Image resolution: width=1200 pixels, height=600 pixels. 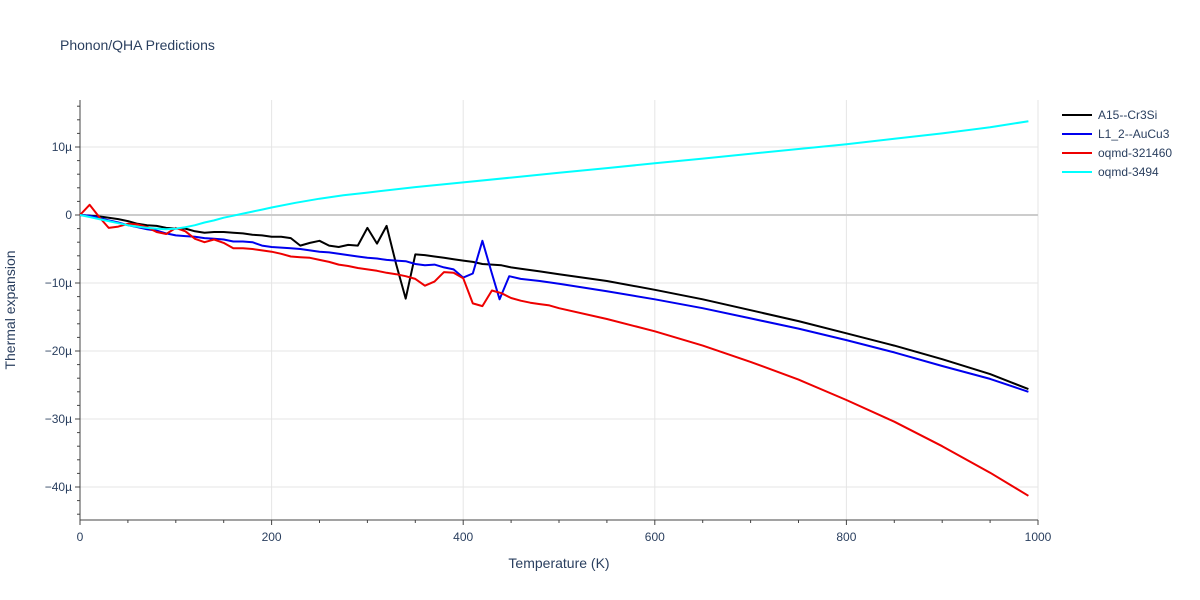 What do you see at coordinates (1134, 134) in the screenshot?
I see `legend-label: L1_2--AuCu3` at bounding box center [1134, 134].